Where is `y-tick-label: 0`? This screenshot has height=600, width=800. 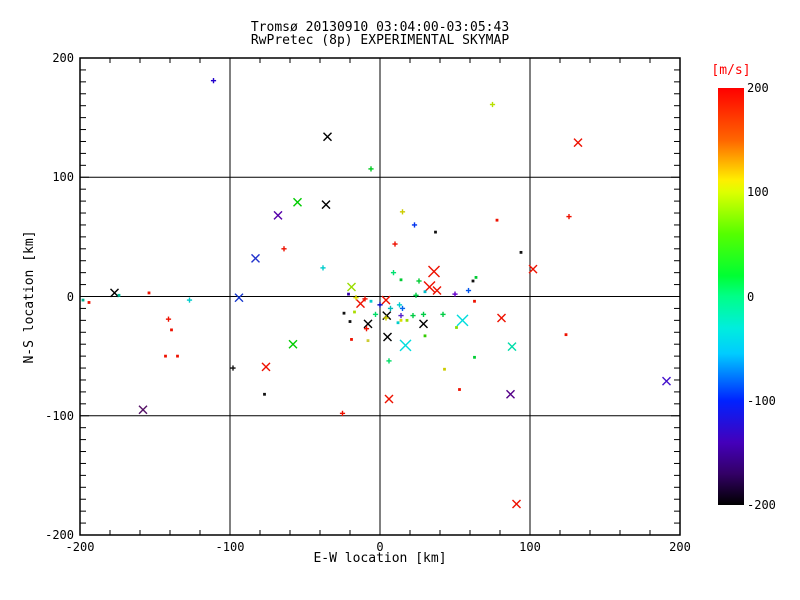 y-tick-label: 0 is located at coordinates (70, 296).